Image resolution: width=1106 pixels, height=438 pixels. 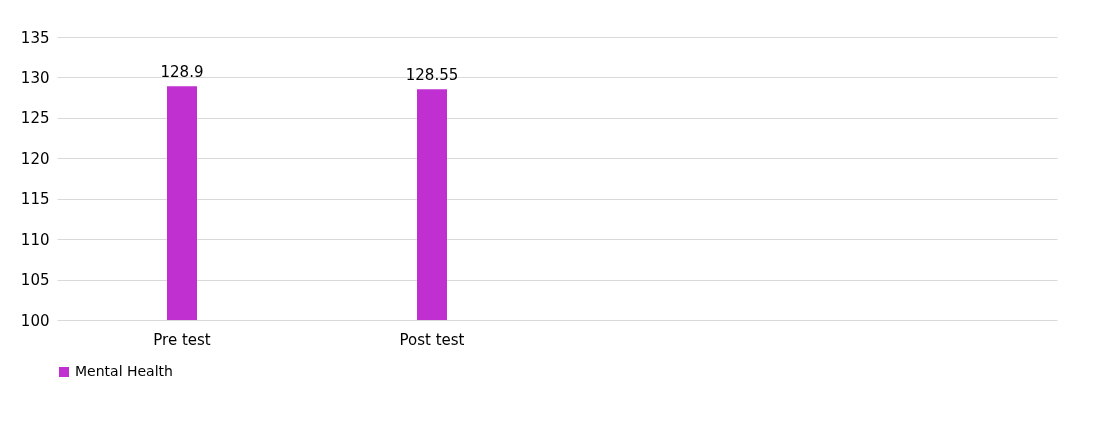 I want to click on x-tick-label: Post test, so click(x=432, y=339).